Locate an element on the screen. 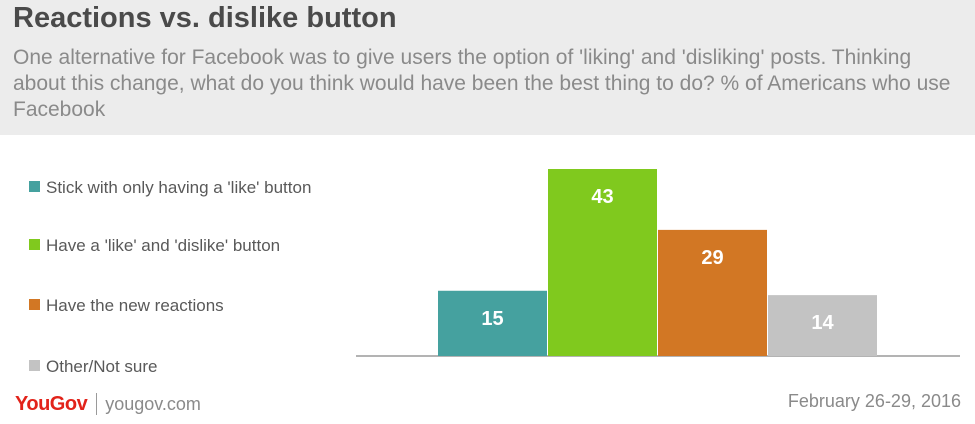  bar-value-label: 15 is located at coordinates (492, 319).